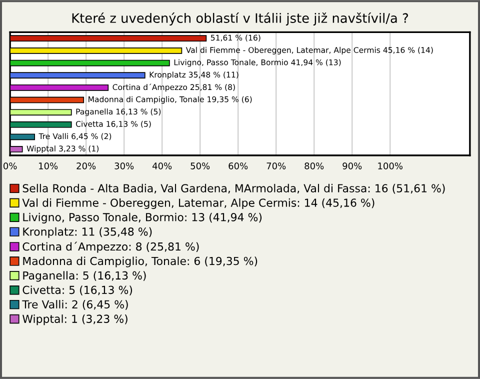 This screenshot has height=379, width=480. Describe the element at coordinates (87, 232) in the screenshot. I see `legend-label: Kronplatz: 11 (35,48 %)` at that location.